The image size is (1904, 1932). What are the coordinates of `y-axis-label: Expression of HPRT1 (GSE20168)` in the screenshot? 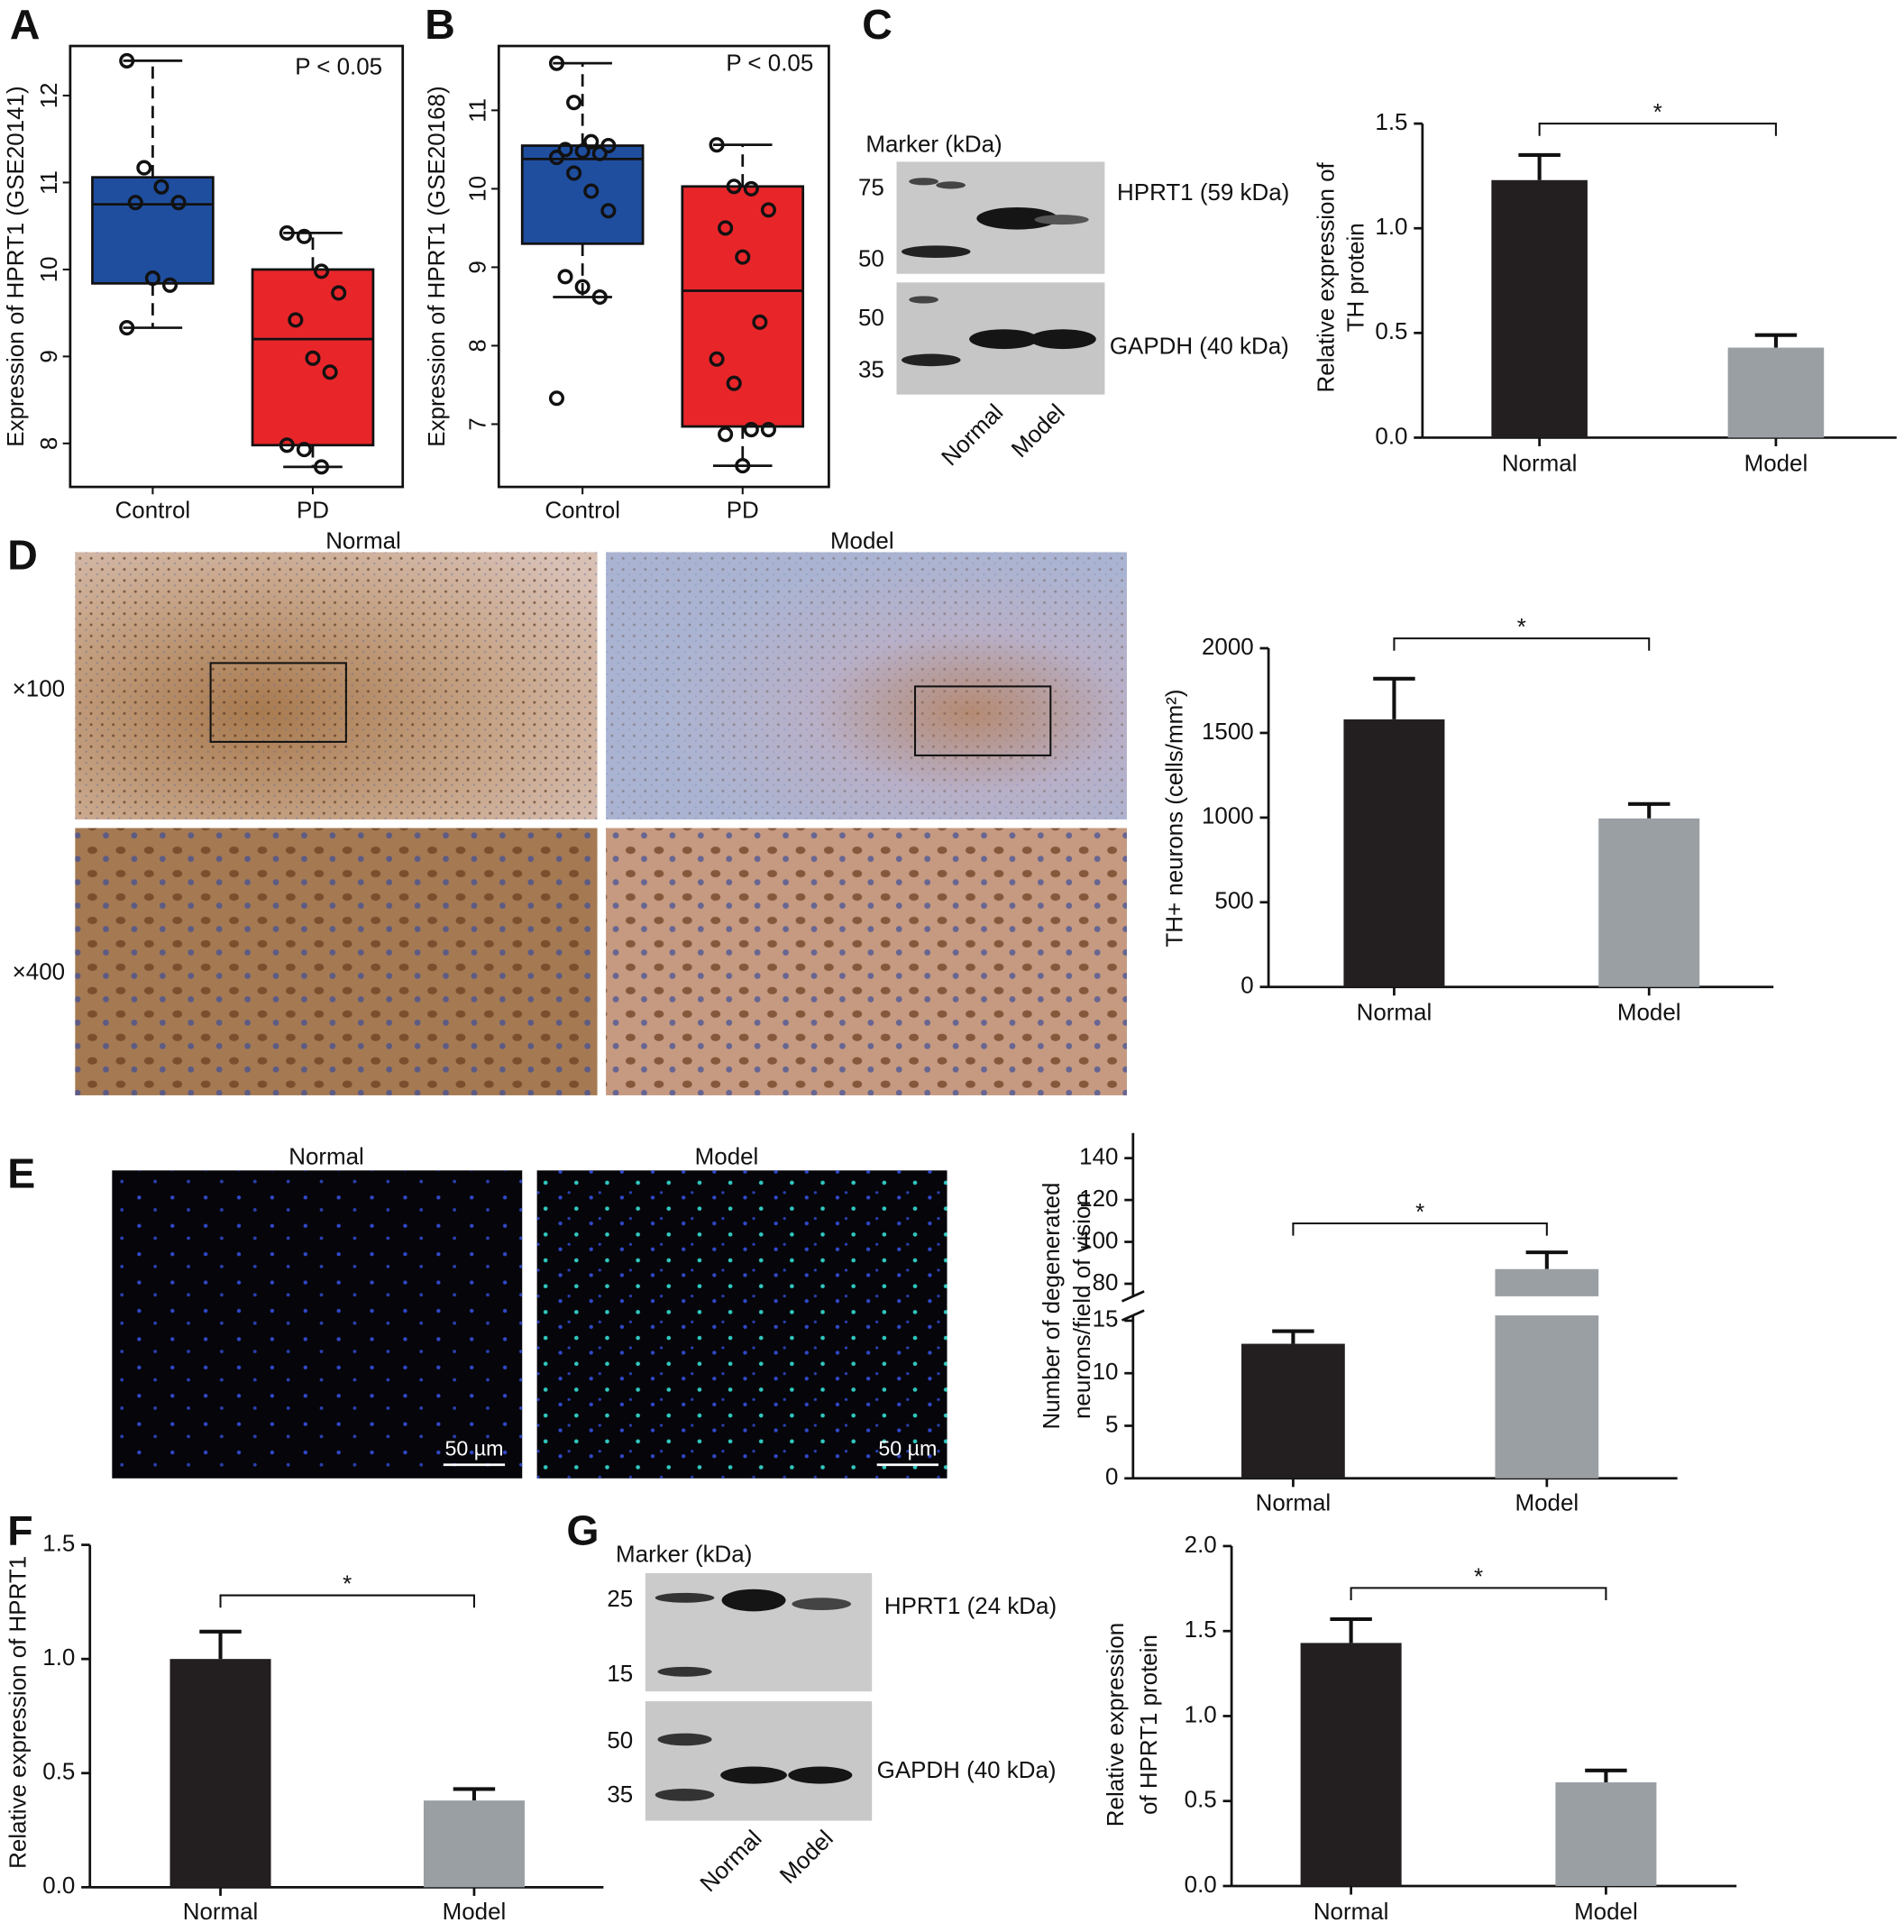 It's located at (437, 266).